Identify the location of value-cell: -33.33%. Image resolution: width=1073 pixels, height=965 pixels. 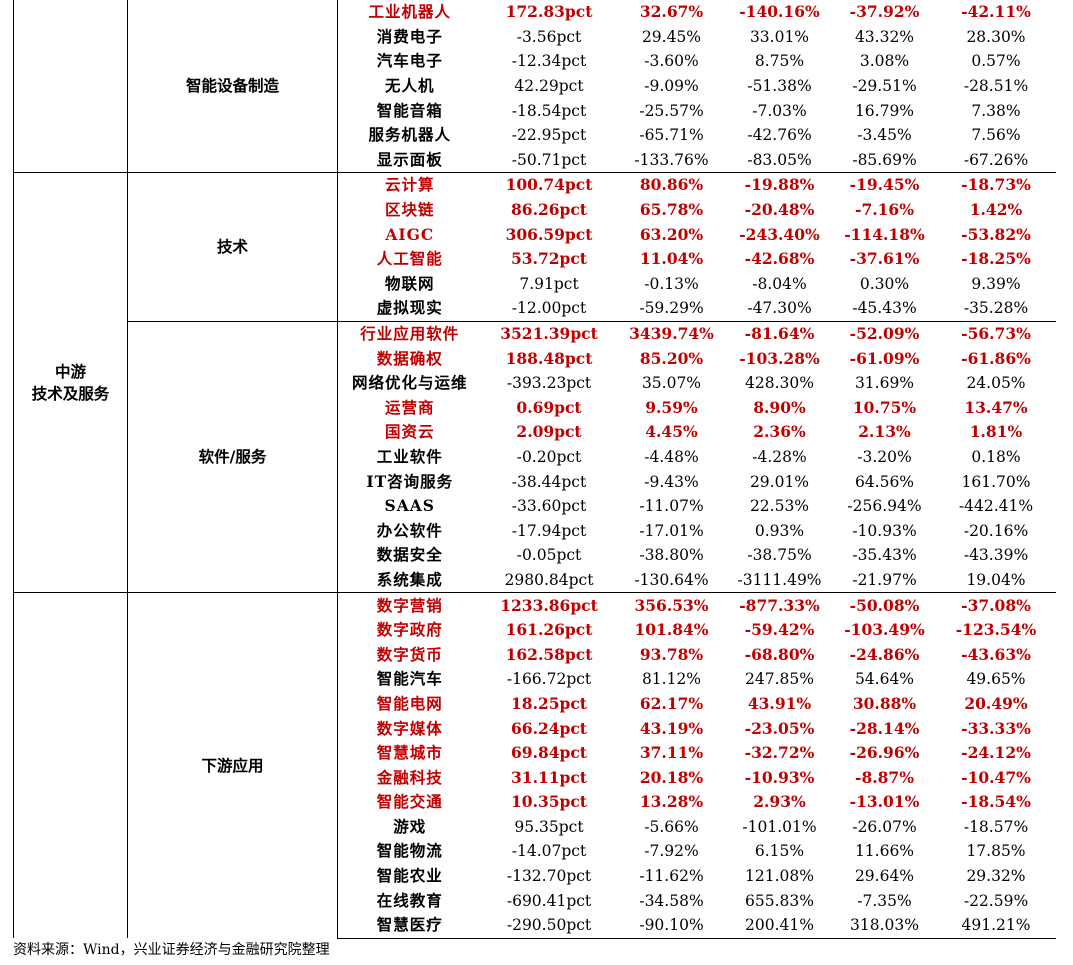
(996, 728).